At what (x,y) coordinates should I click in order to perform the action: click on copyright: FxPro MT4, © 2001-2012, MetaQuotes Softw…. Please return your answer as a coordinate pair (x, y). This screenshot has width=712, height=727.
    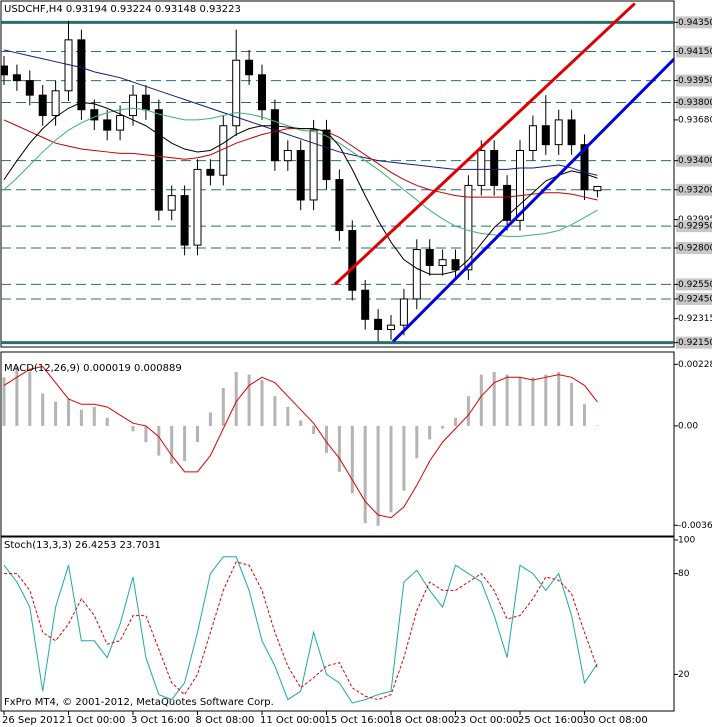
    Looking at the image, I should click on (139, 702).